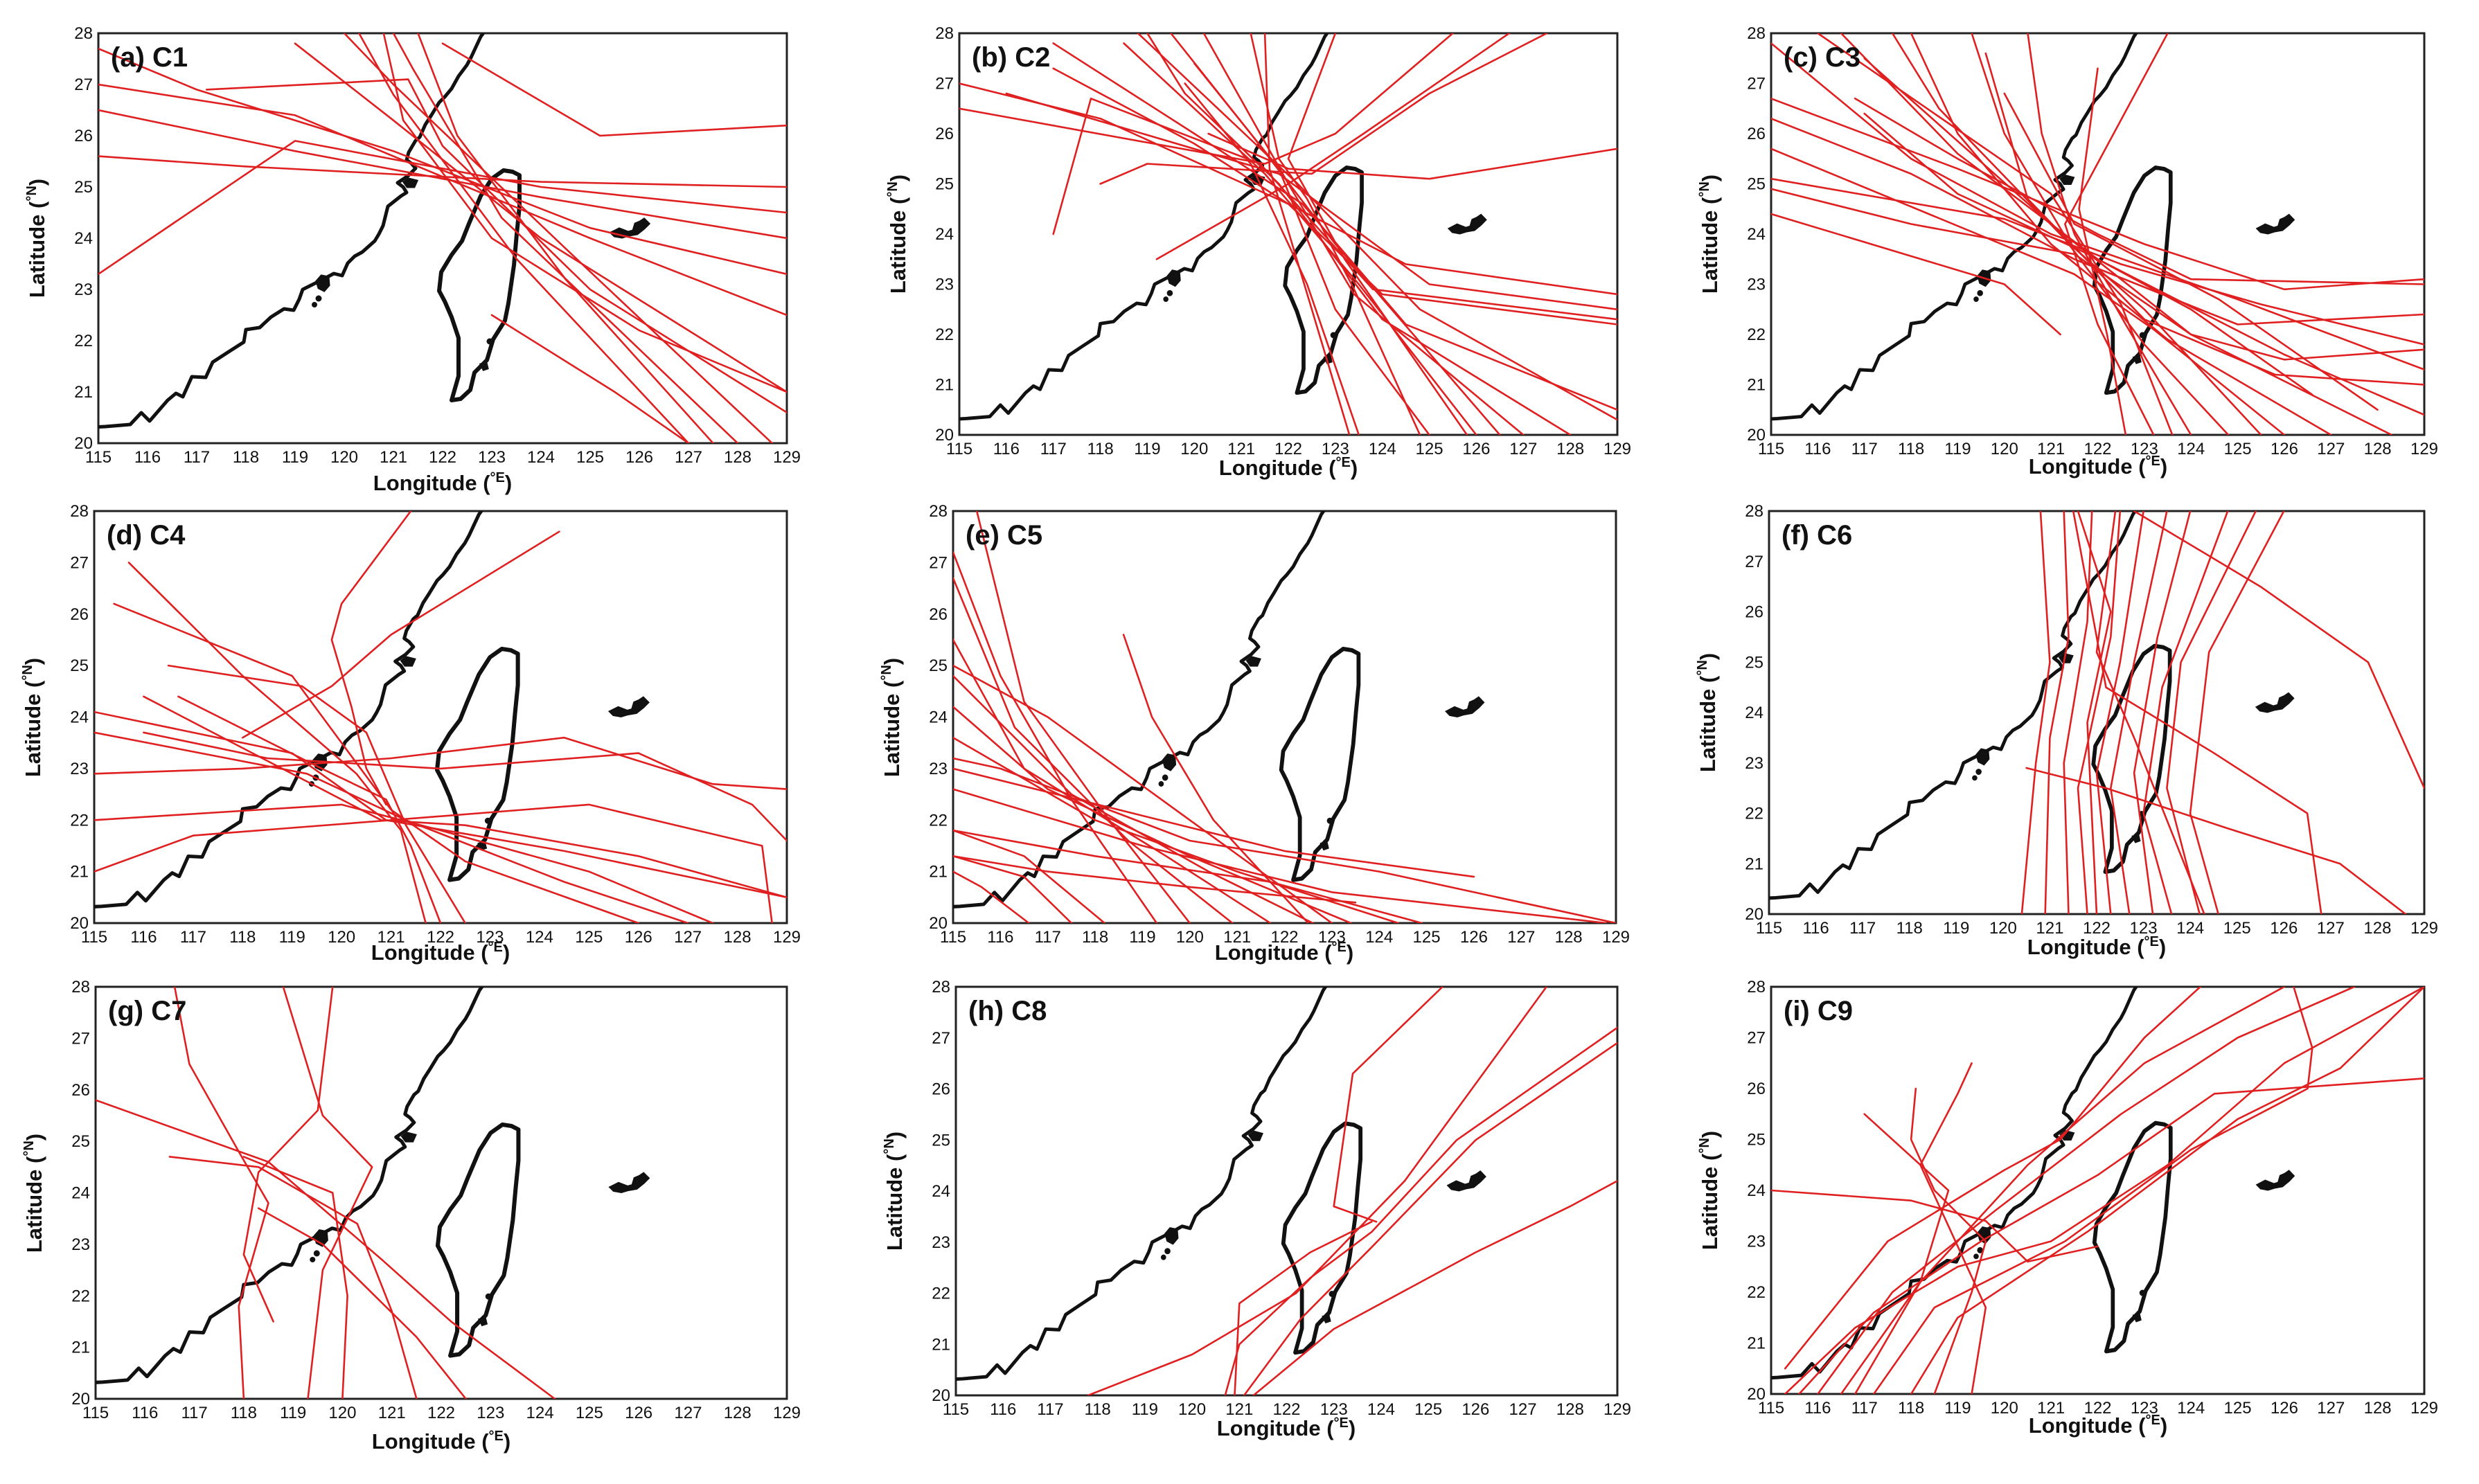 The width and height of the screenshot is (2479, 1484). I want to click on plot-frame, so click(442, 238).